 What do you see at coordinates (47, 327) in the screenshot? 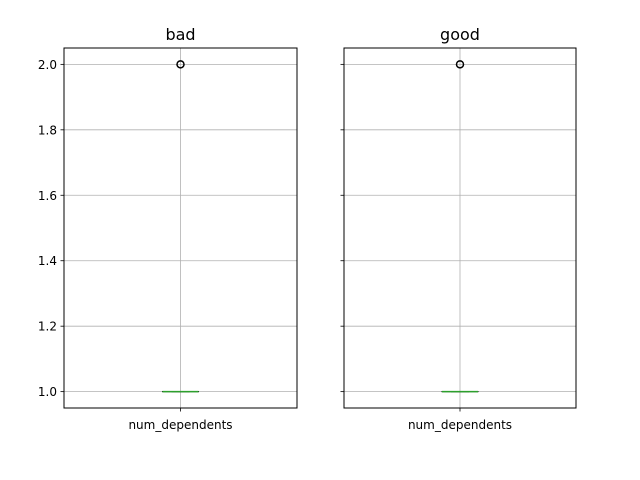
I see `y-tick-label: 1.2` at bounding box center [47, 327].